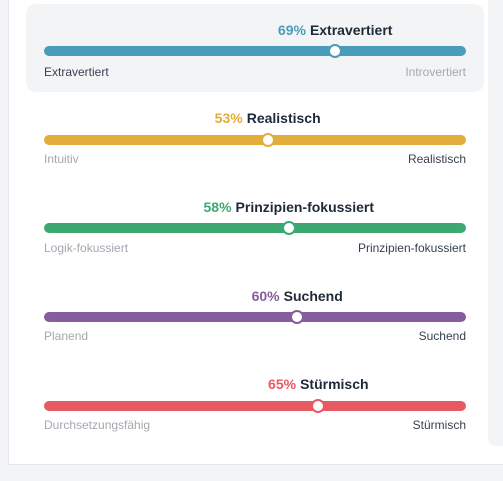  What do you see at coordinates (255, 425) in the screenshot?
I see `trait-scale-labels: Durchsetzungsfähig Stürmisch` at bounding box center [255, 425].